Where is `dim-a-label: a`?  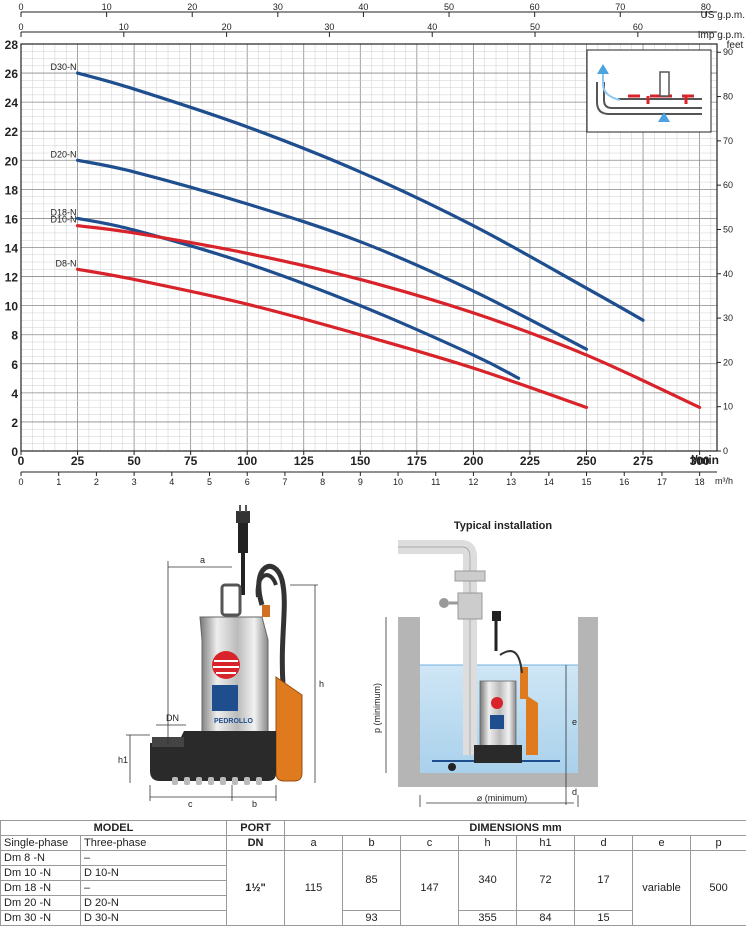 dim-a-label: a is located at coordinates (202, 560).